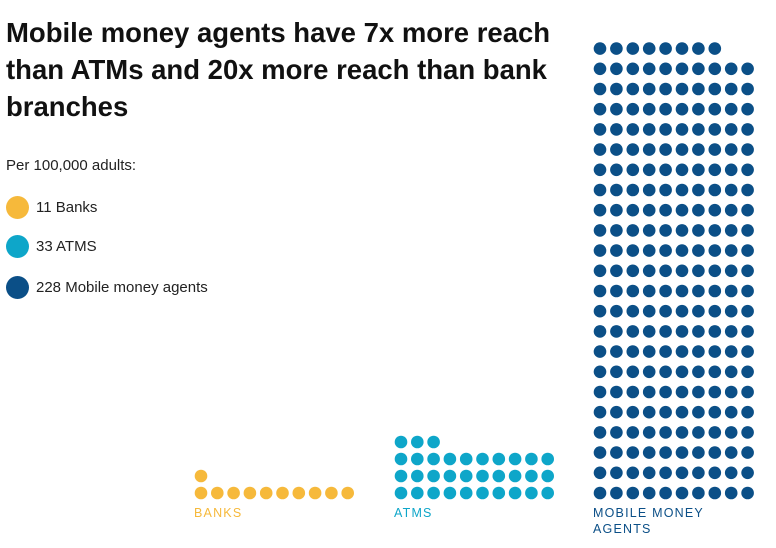 The image size is (776, 548). Describe the element at coordinates (648, 521) in the screenshot. I see `category-label: MOBILE MONEY AGENTS` at that location.